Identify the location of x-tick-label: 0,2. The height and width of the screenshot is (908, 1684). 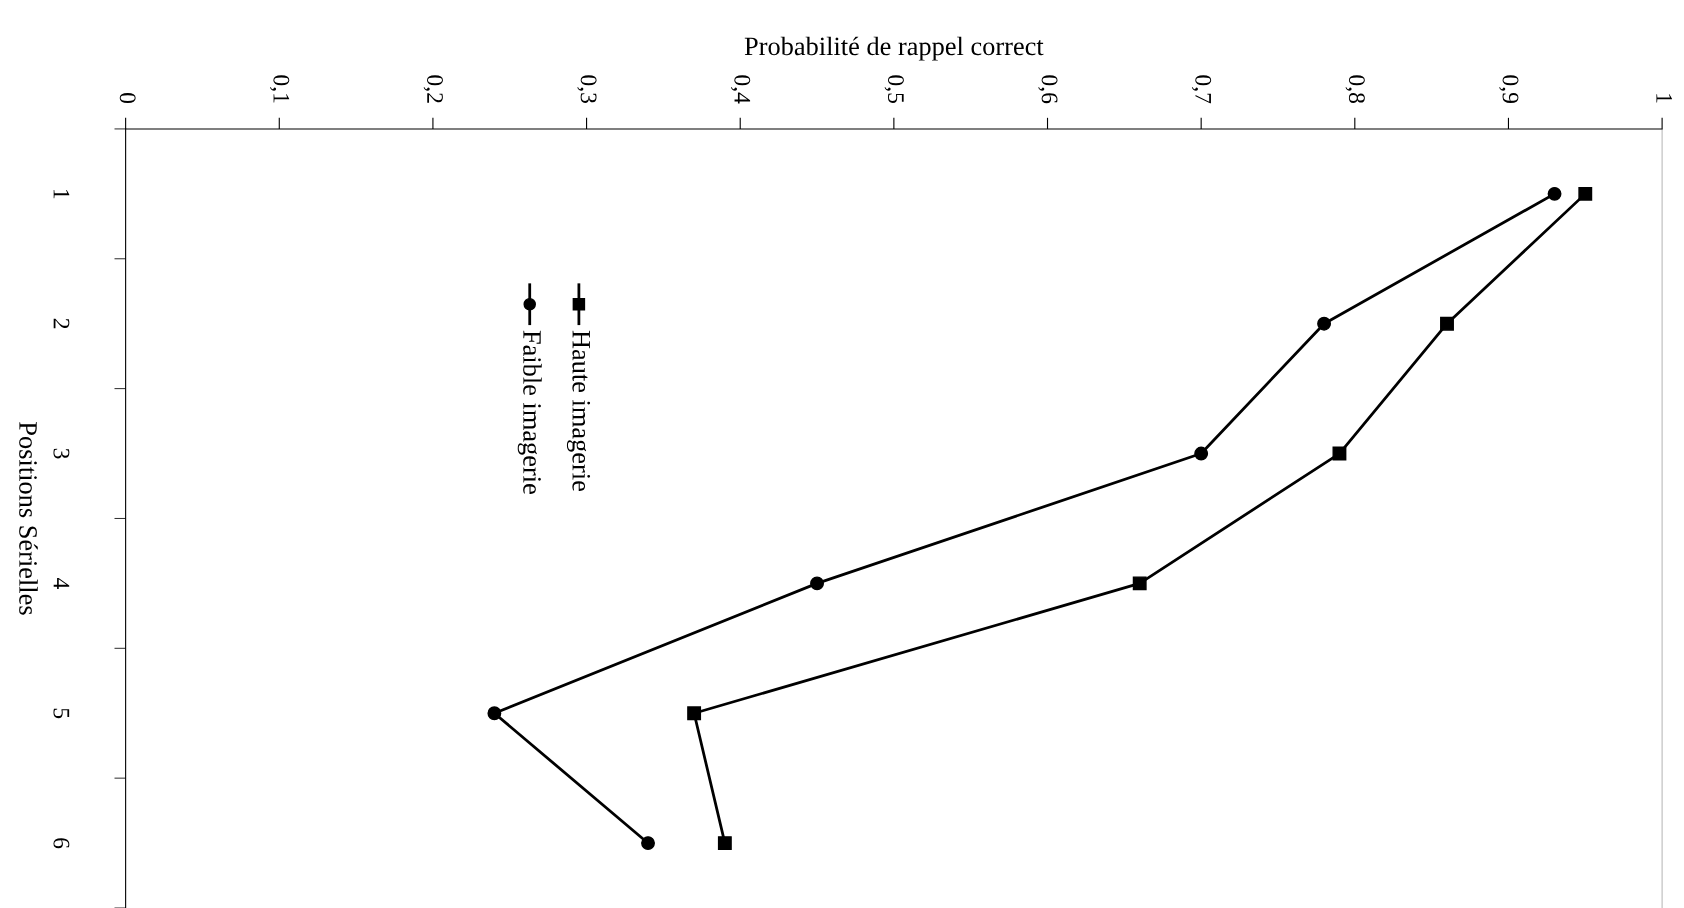
(433, 89).